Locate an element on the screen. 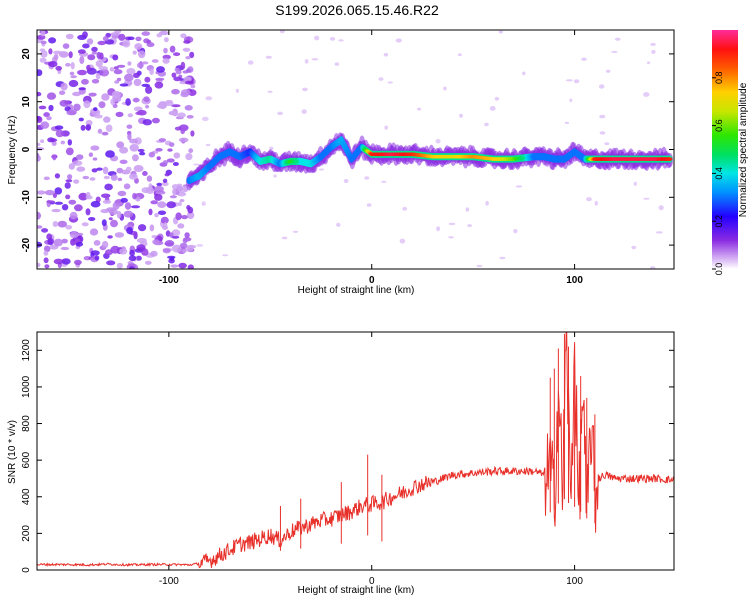  snr-y-tick-label: 600 is located at coordinates (26, 459).